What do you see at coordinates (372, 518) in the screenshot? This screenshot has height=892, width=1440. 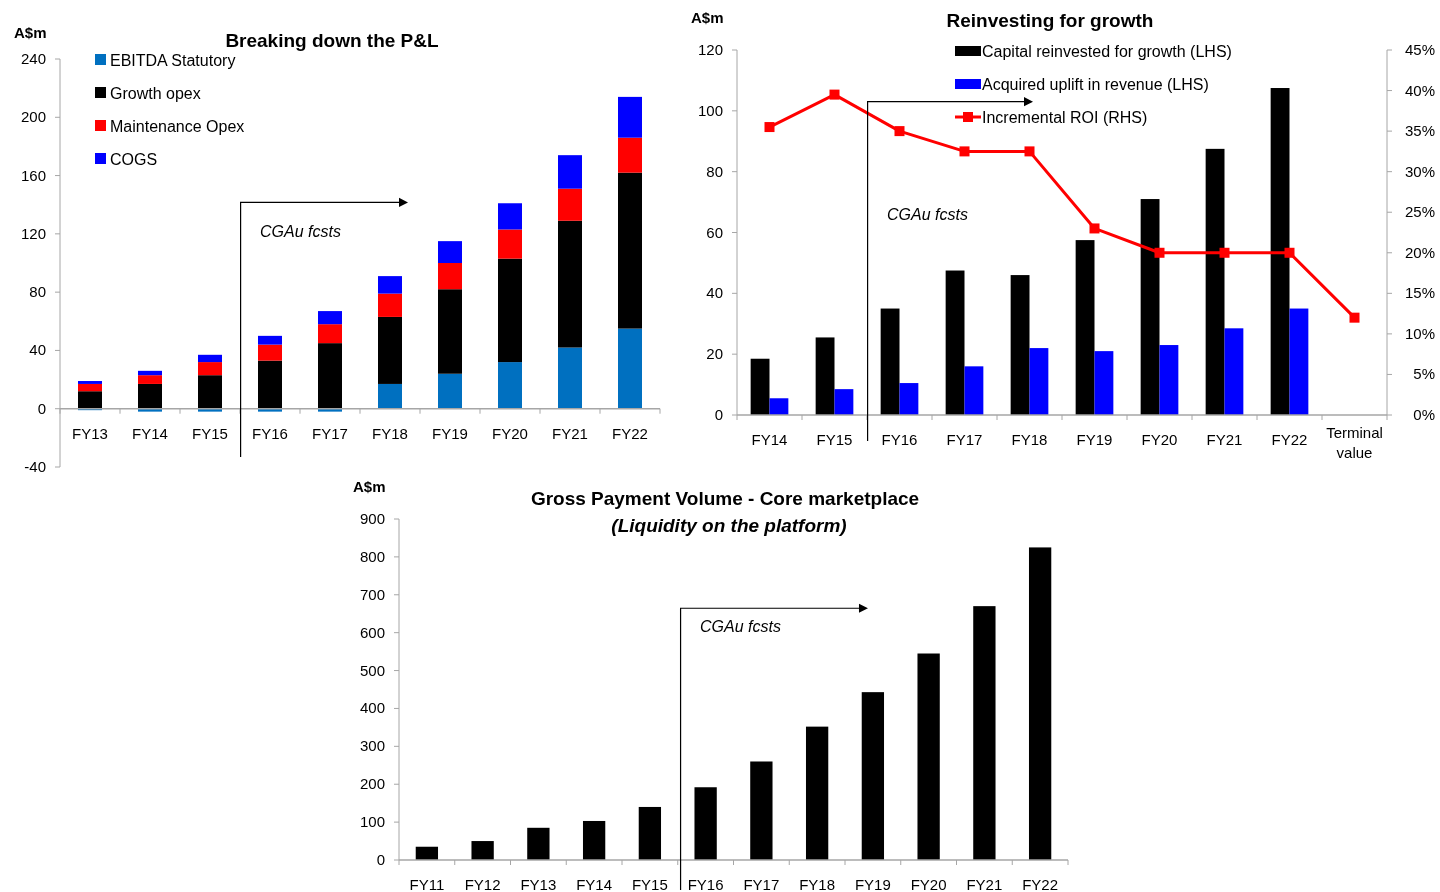 I see `y-tick-label: 900` at bounding box center [372, 518].